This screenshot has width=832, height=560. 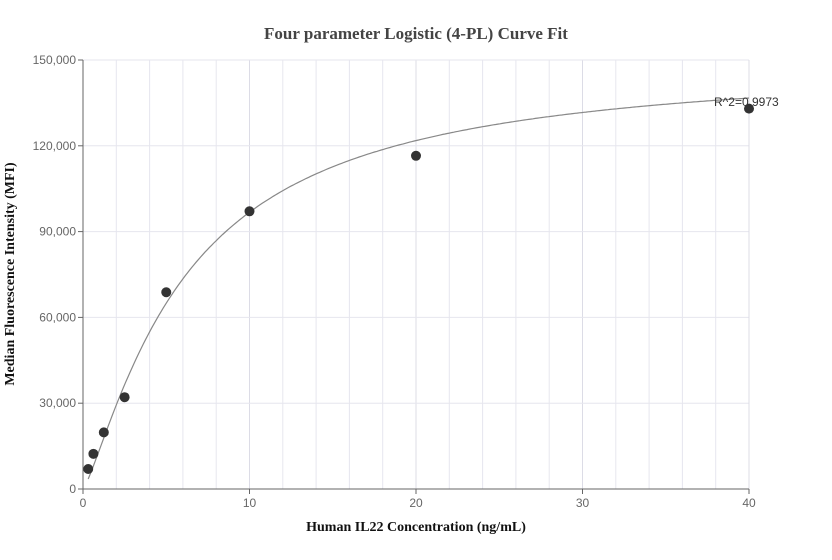 I want to click on x-tick-label: 30, so click(x=583, y=503).